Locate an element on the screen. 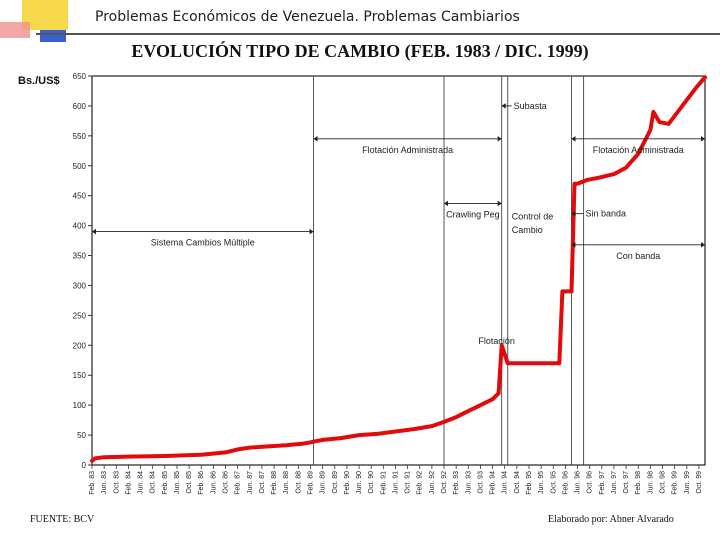 Image resolution: width=720 pixels, height=540 pixels. x-tick-label: Oct. 89 is located at coordinates (335, 482).